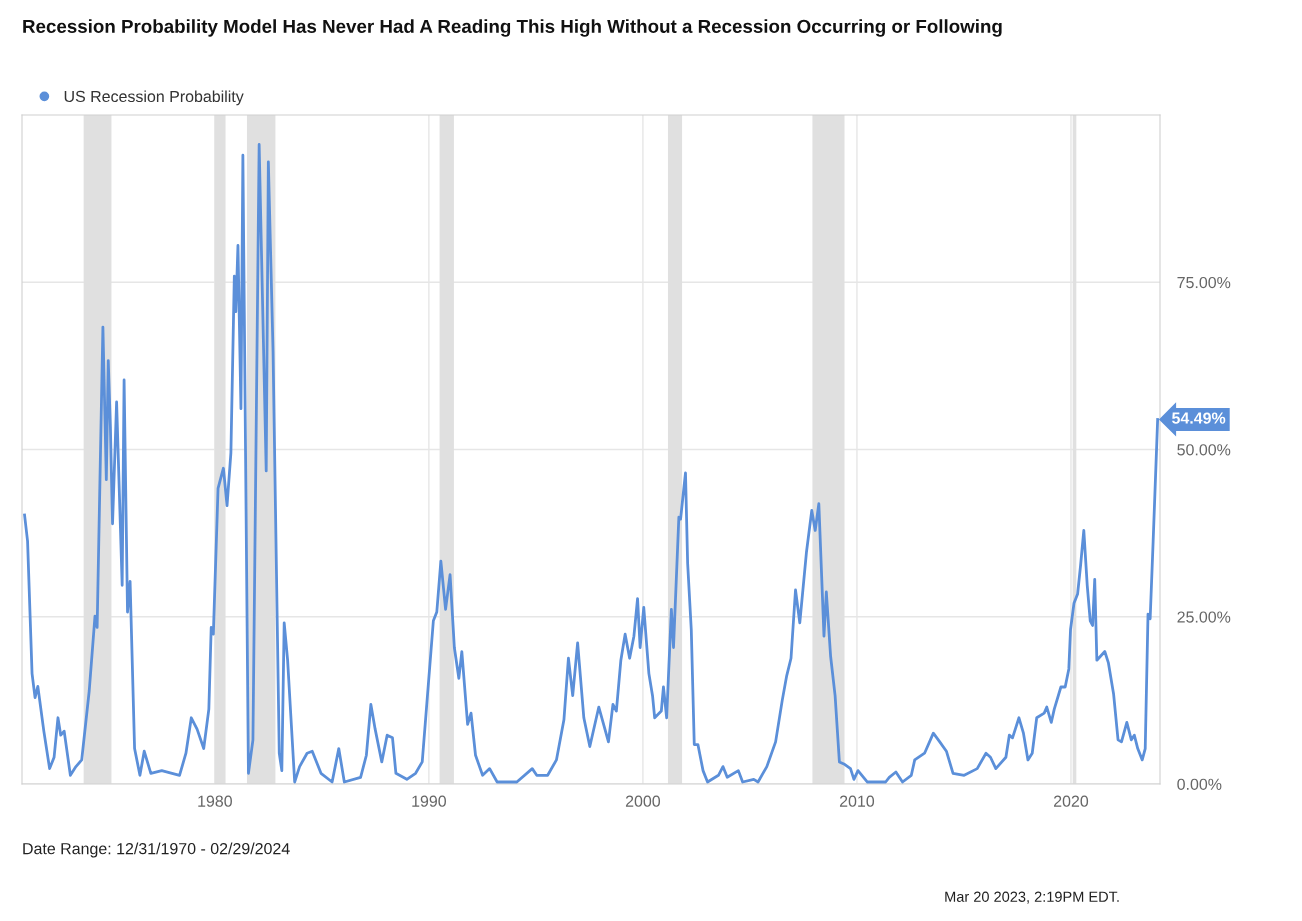 This screenshot has height=921, width=1302. What do you see at coordinates (1204, 282) in the screenshot?
I see `y-tick-label: 75.00%` at bounding box center [1204, 282].